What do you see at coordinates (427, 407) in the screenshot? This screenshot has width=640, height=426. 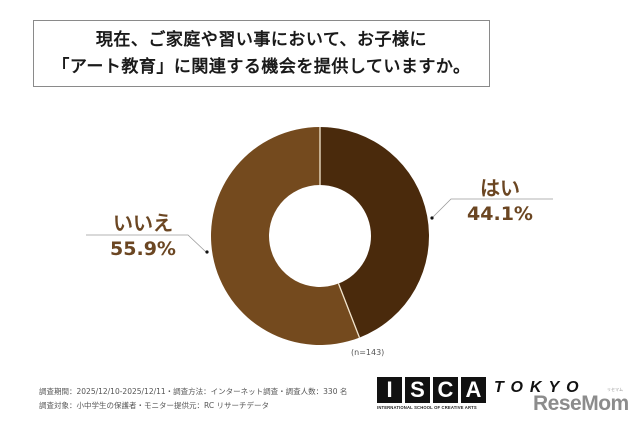 I see `logo-tagline: INTERNATIONAL SCHOOL OF CREATIVE ARTS` at bounding box center [427, 407].